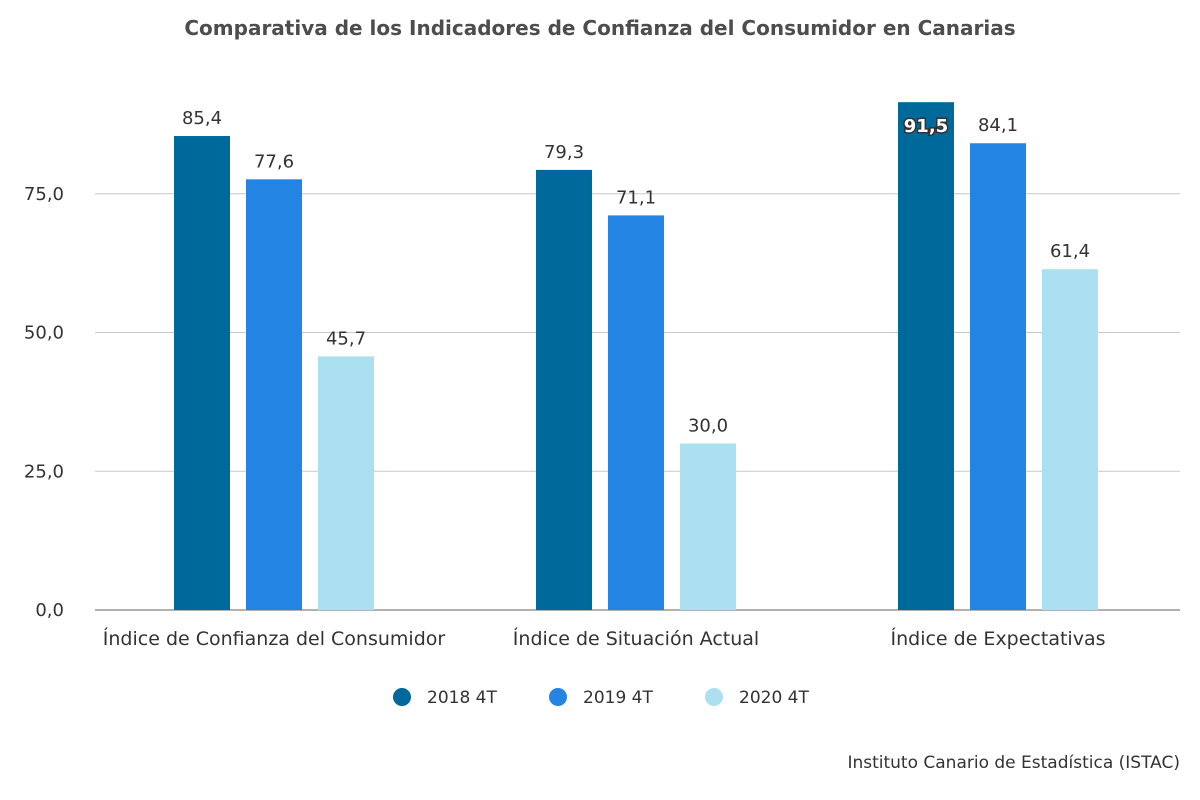  Describe the element at coordinates (346, 338) in the screenshot. I see `data-label: 45,7` at that location.